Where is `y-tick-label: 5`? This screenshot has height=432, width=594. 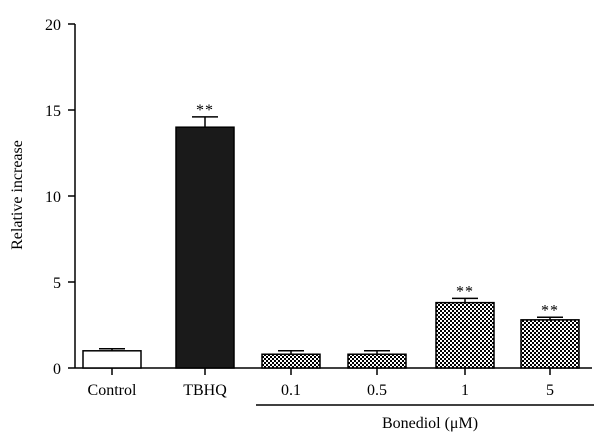
y-tick-label: 5 is located at coordinates (57, 283).